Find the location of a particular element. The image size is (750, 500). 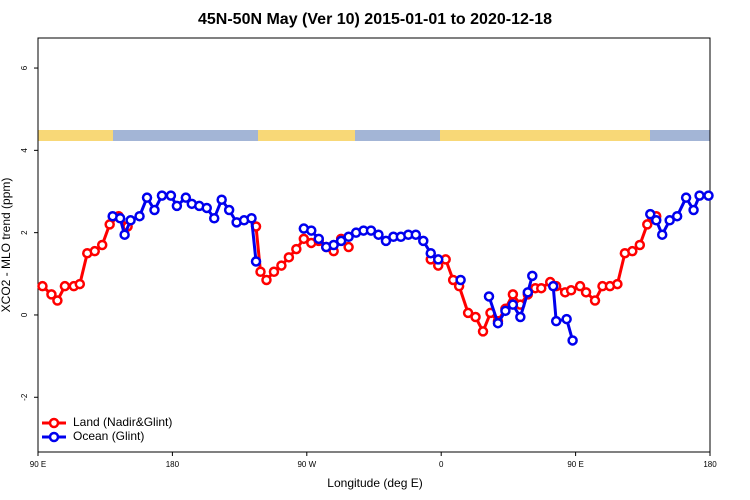

y-tick-label: 6 is located at coordinates (24, 67).